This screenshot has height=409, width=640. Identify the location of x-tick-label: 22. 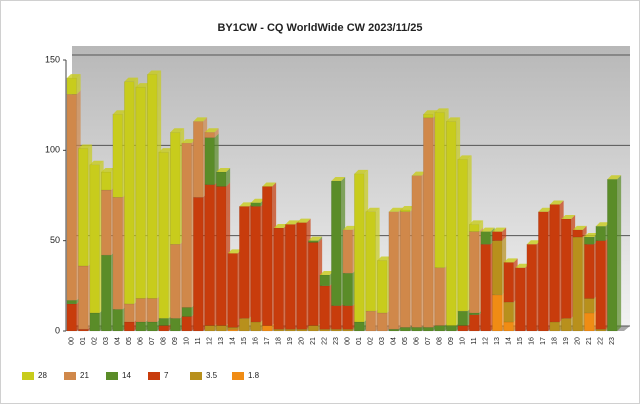
(601, 341).